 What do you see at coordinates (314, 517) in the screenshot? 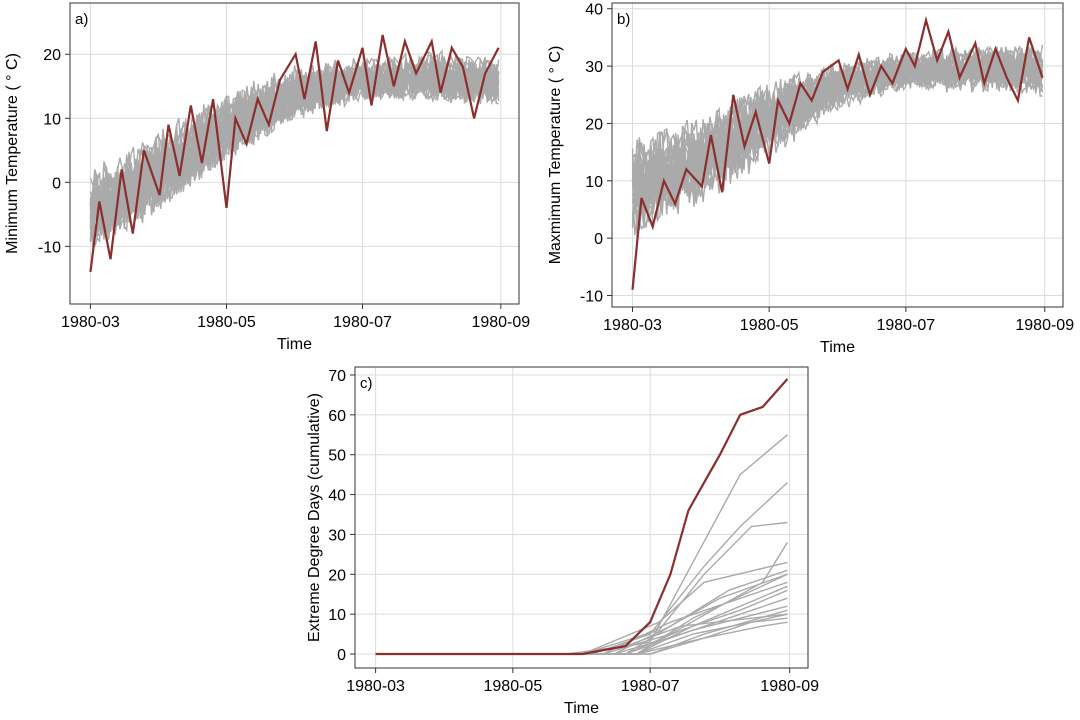
I see `y-axis-label: Extreme Degree Days (cumulative)` at bounding box center [314, 517].